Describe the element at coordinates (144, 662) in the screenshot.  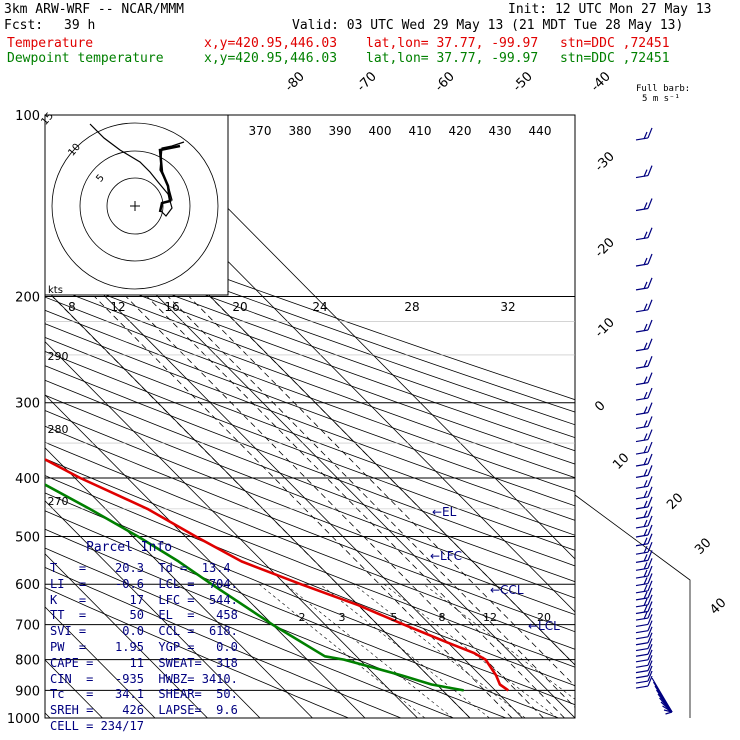
I see `parcel-info-row: CAPE = 11 SWEAT= 318` at that location.